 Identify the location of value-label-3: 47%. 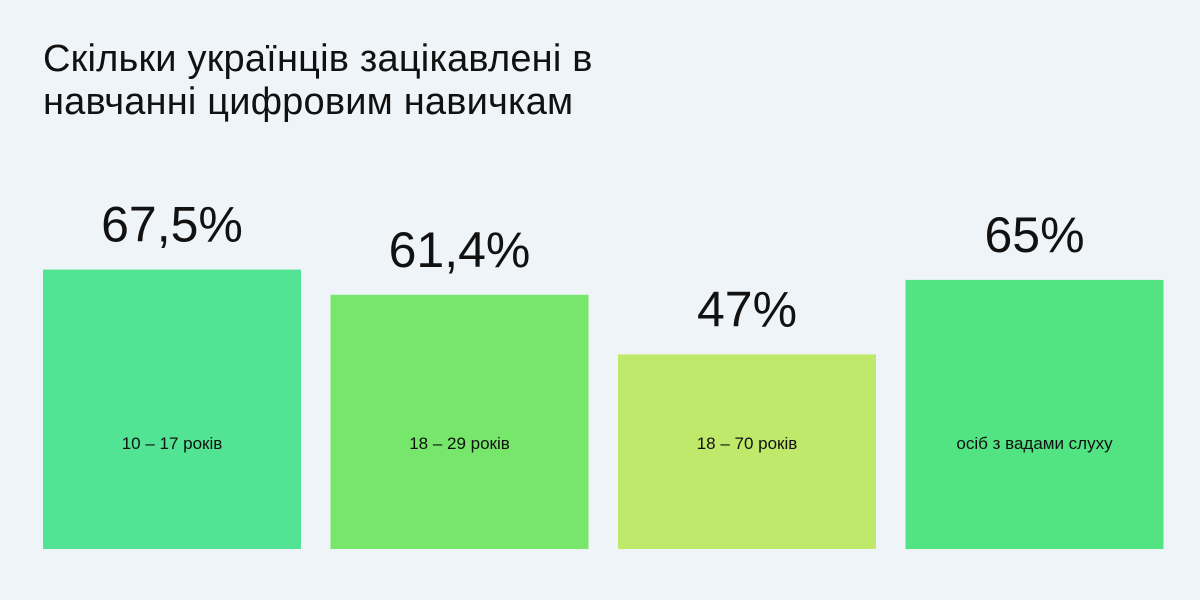
(747, 309).